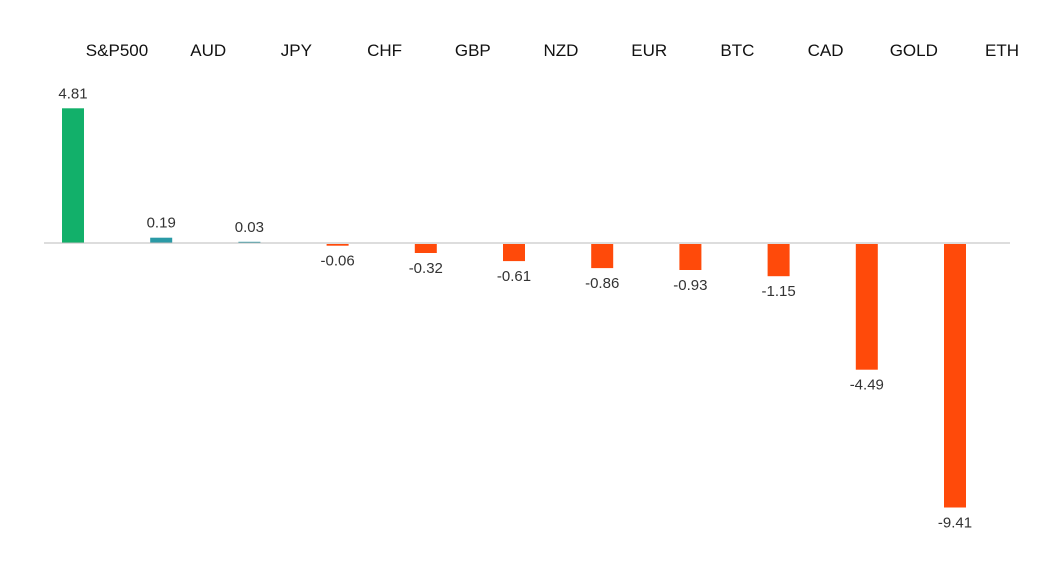 Image resolution: width=1058 pixels, height=569 pixels. Describe the element at coordinates (514, 253) in the screenshot. I see `bar-nzd` at that location.